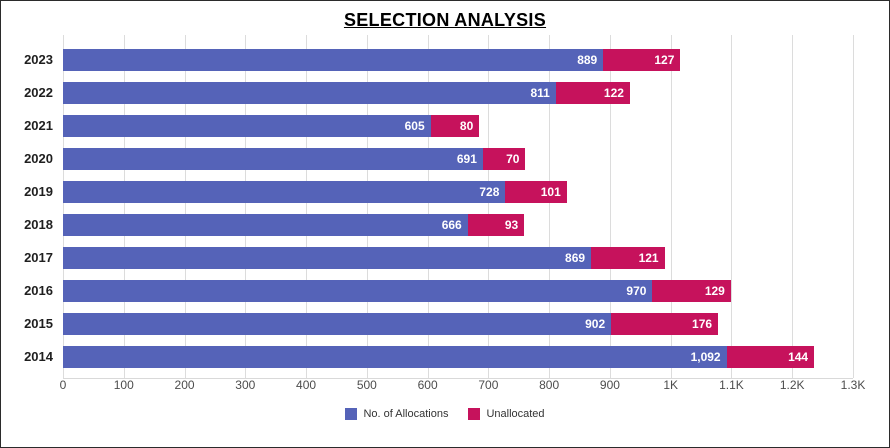 This screenshot has width=890, height=448. Describe the element at coordinates (613, 92) in the screenshot. I see `bar-value-label: 122` at that location.